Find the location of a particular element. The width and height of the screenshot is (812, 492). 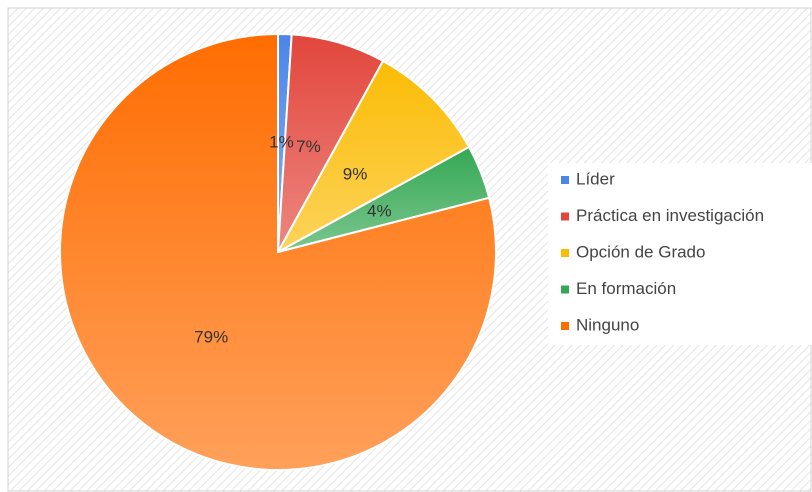

pie-slice is located at coordinates (373, 157).